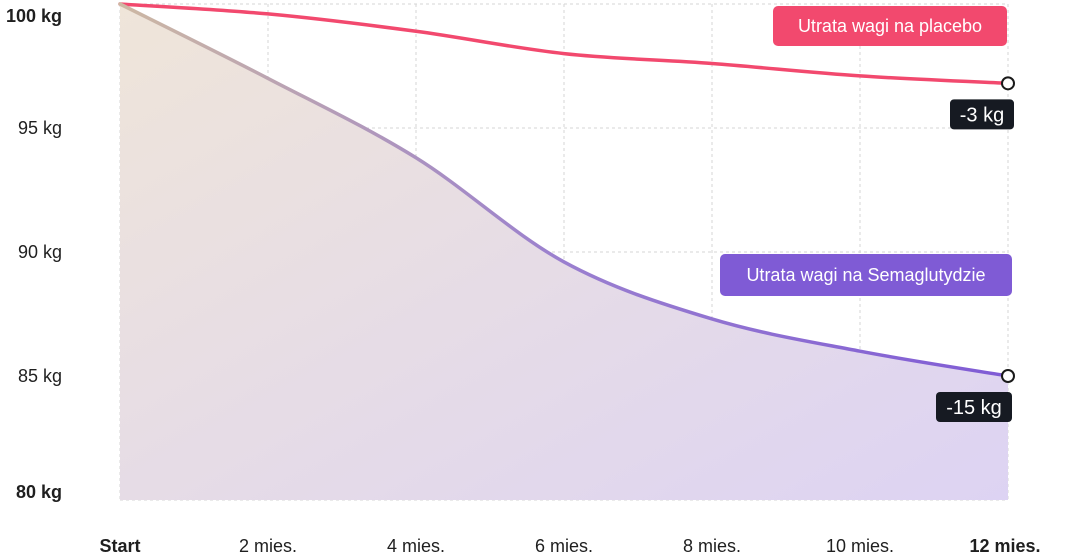 Image resolution: width=1080 pixels, height=557 pixels. Describe the element at coordinates (34, 16) in the screenshot. I see `y-tick-label: 100 kg` at that location.